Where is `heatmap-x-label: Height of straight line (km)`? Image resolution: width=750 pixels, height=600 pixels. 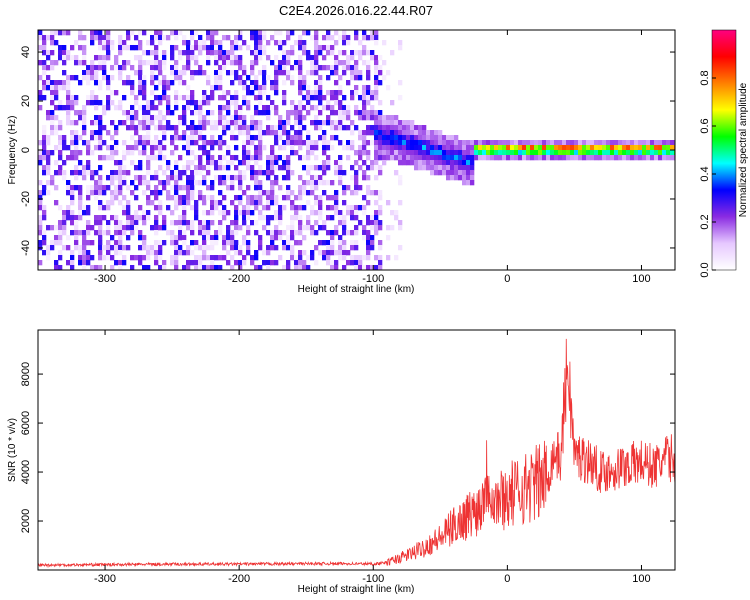
heatmap-x-label: Height of straight line (km) is located at coordinates (356, 289).